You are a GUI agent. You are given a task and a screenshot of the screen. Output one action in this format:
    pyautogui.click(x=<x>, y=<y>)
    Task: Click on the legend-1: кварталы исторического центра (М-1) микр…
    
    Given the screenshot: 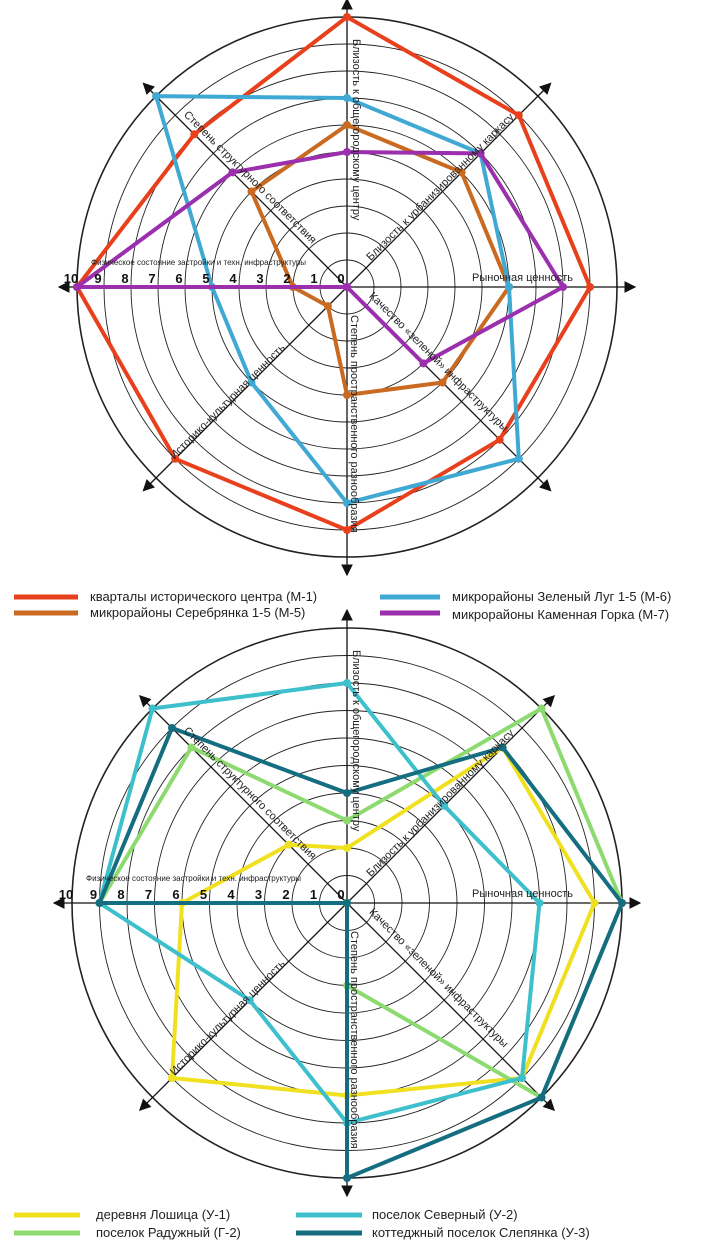 What is the action you would take?
    pyautogui.click(x=342, y=605)
    